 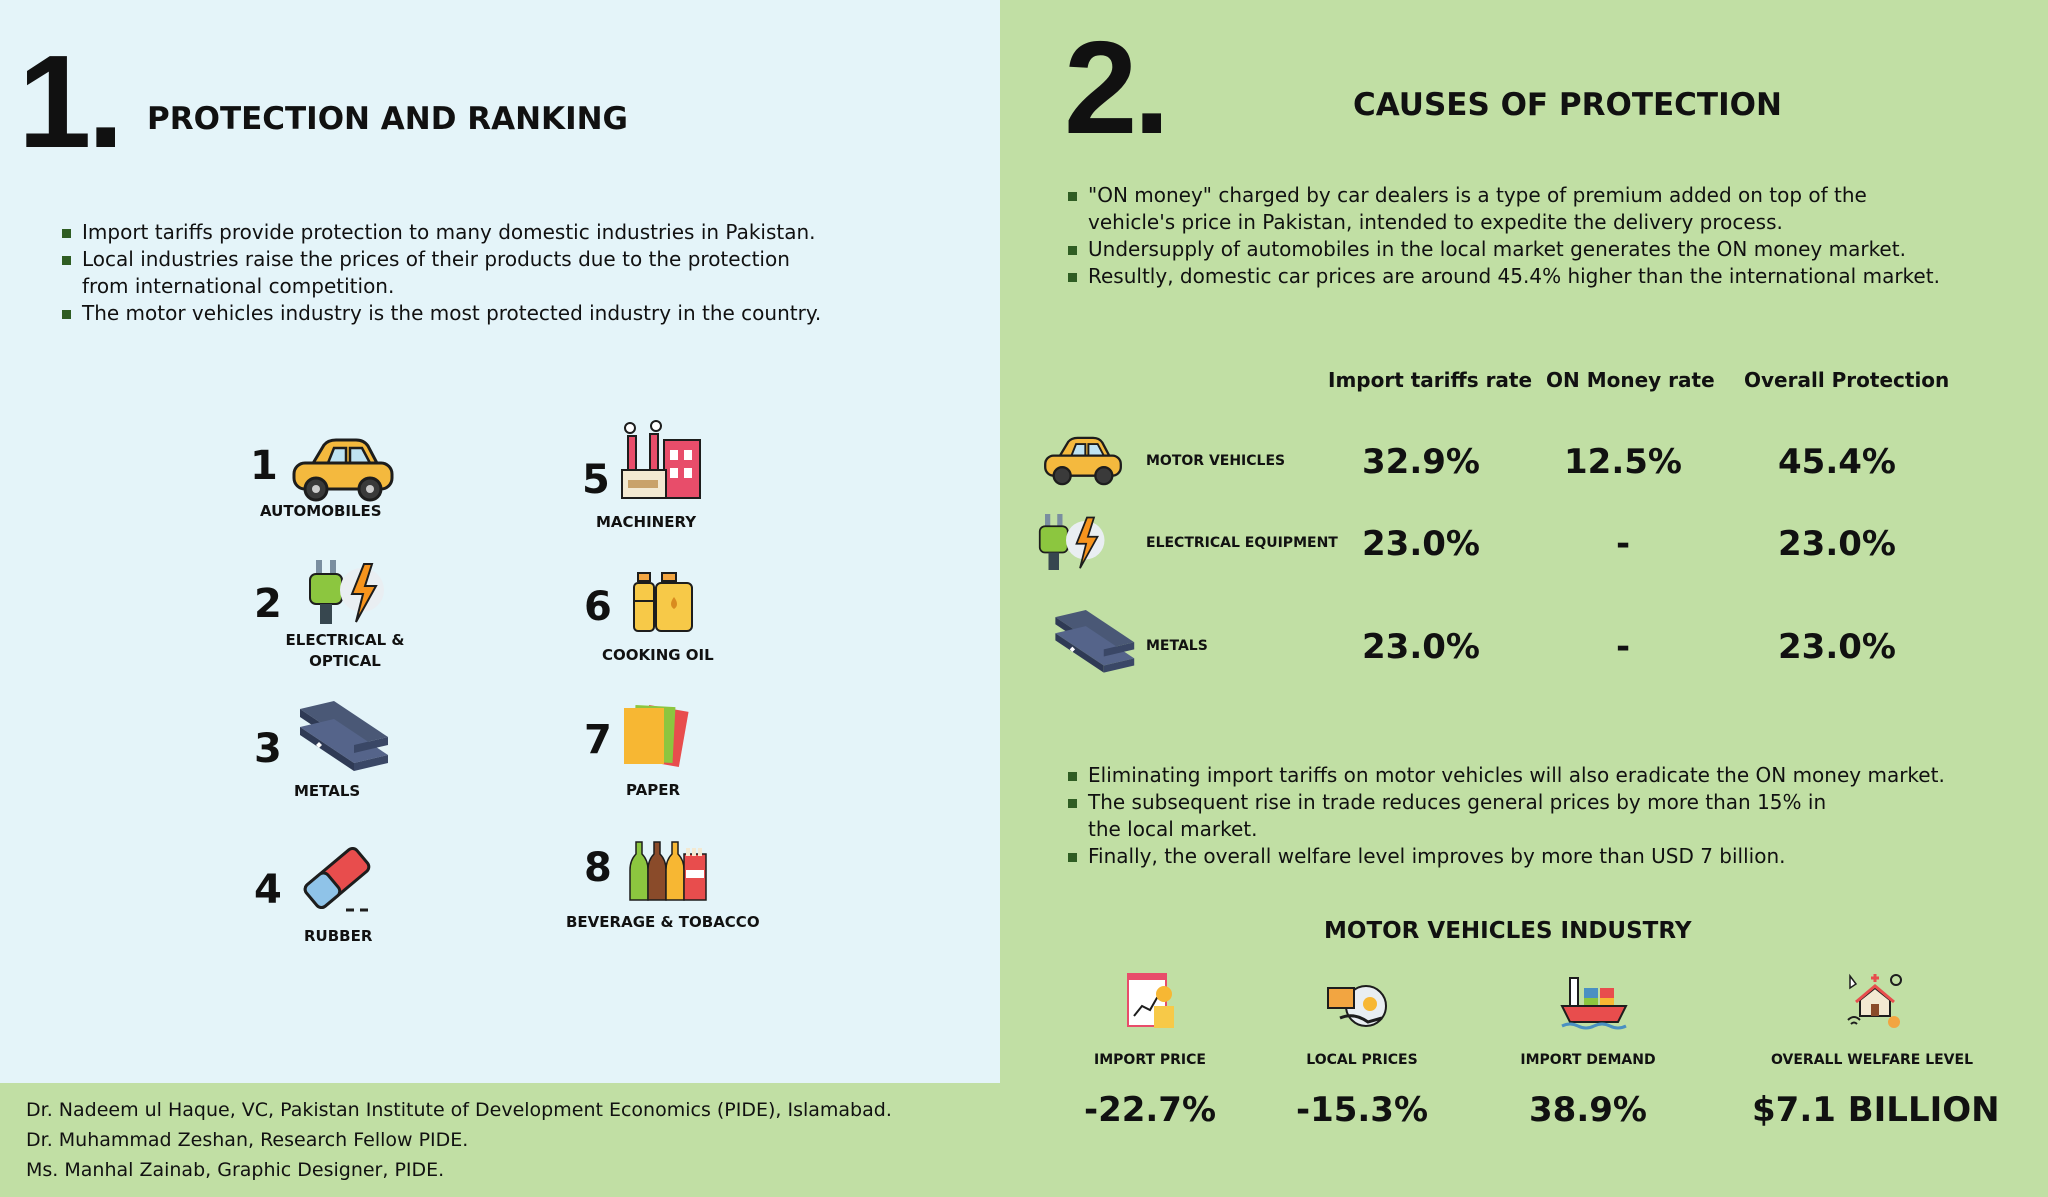 I want to click on rank-number: 8, so click(x=598, y=868).